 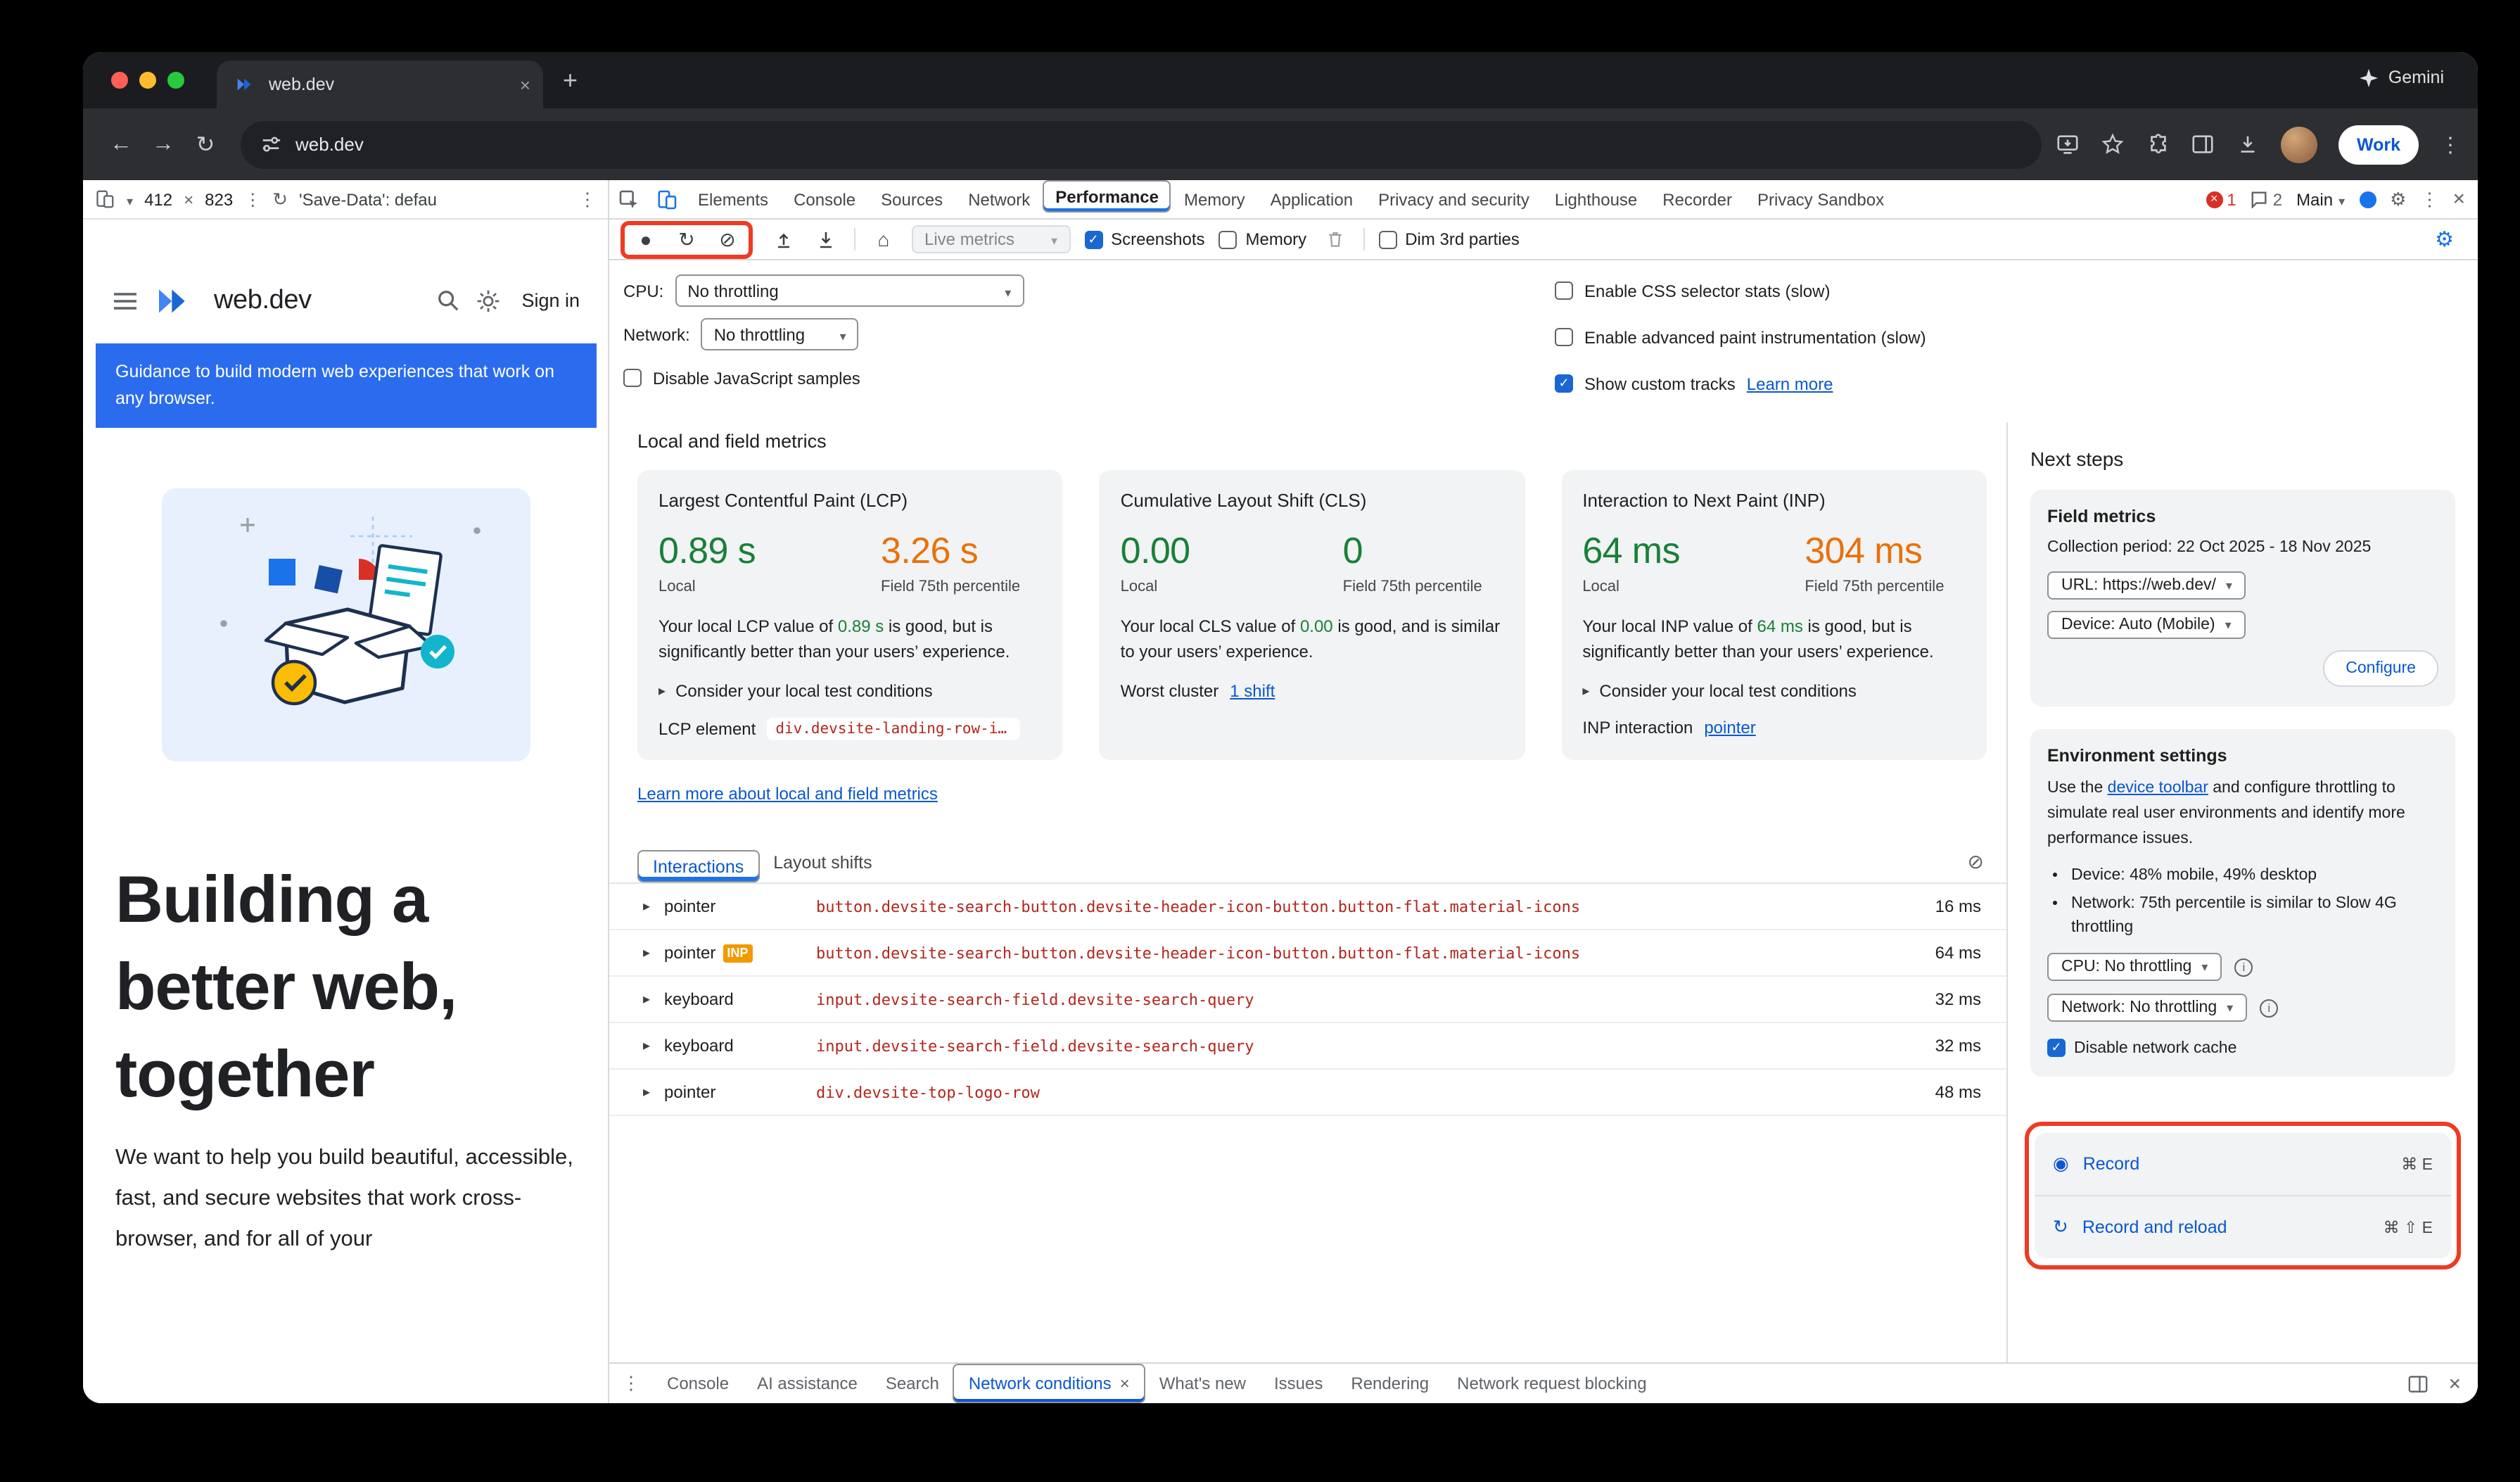 I want to click on drawer-tab-search: Search, so click(x=912, y=1383).